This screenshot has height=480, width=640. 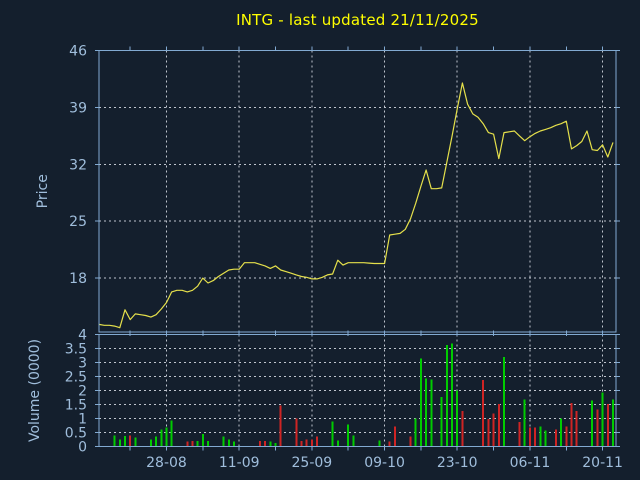 What do you see at coordinates (76, 406) in the screenshot?
I see `volume-tick-label: 1.5` at bounding box center [76, 406].